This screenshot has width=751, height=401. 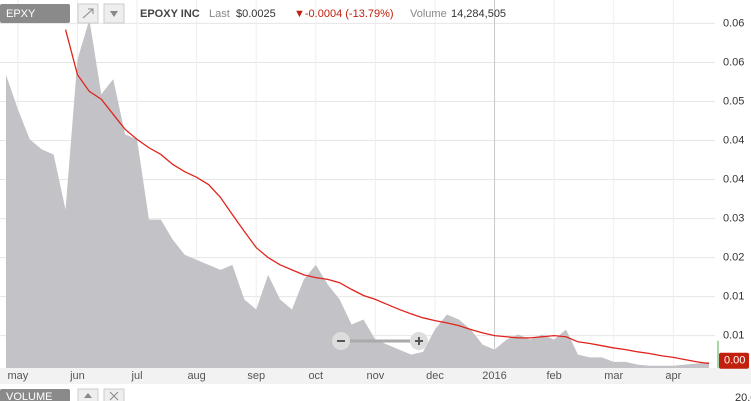 I want to click on x-tick-label: may, so click(x=17, y=376).